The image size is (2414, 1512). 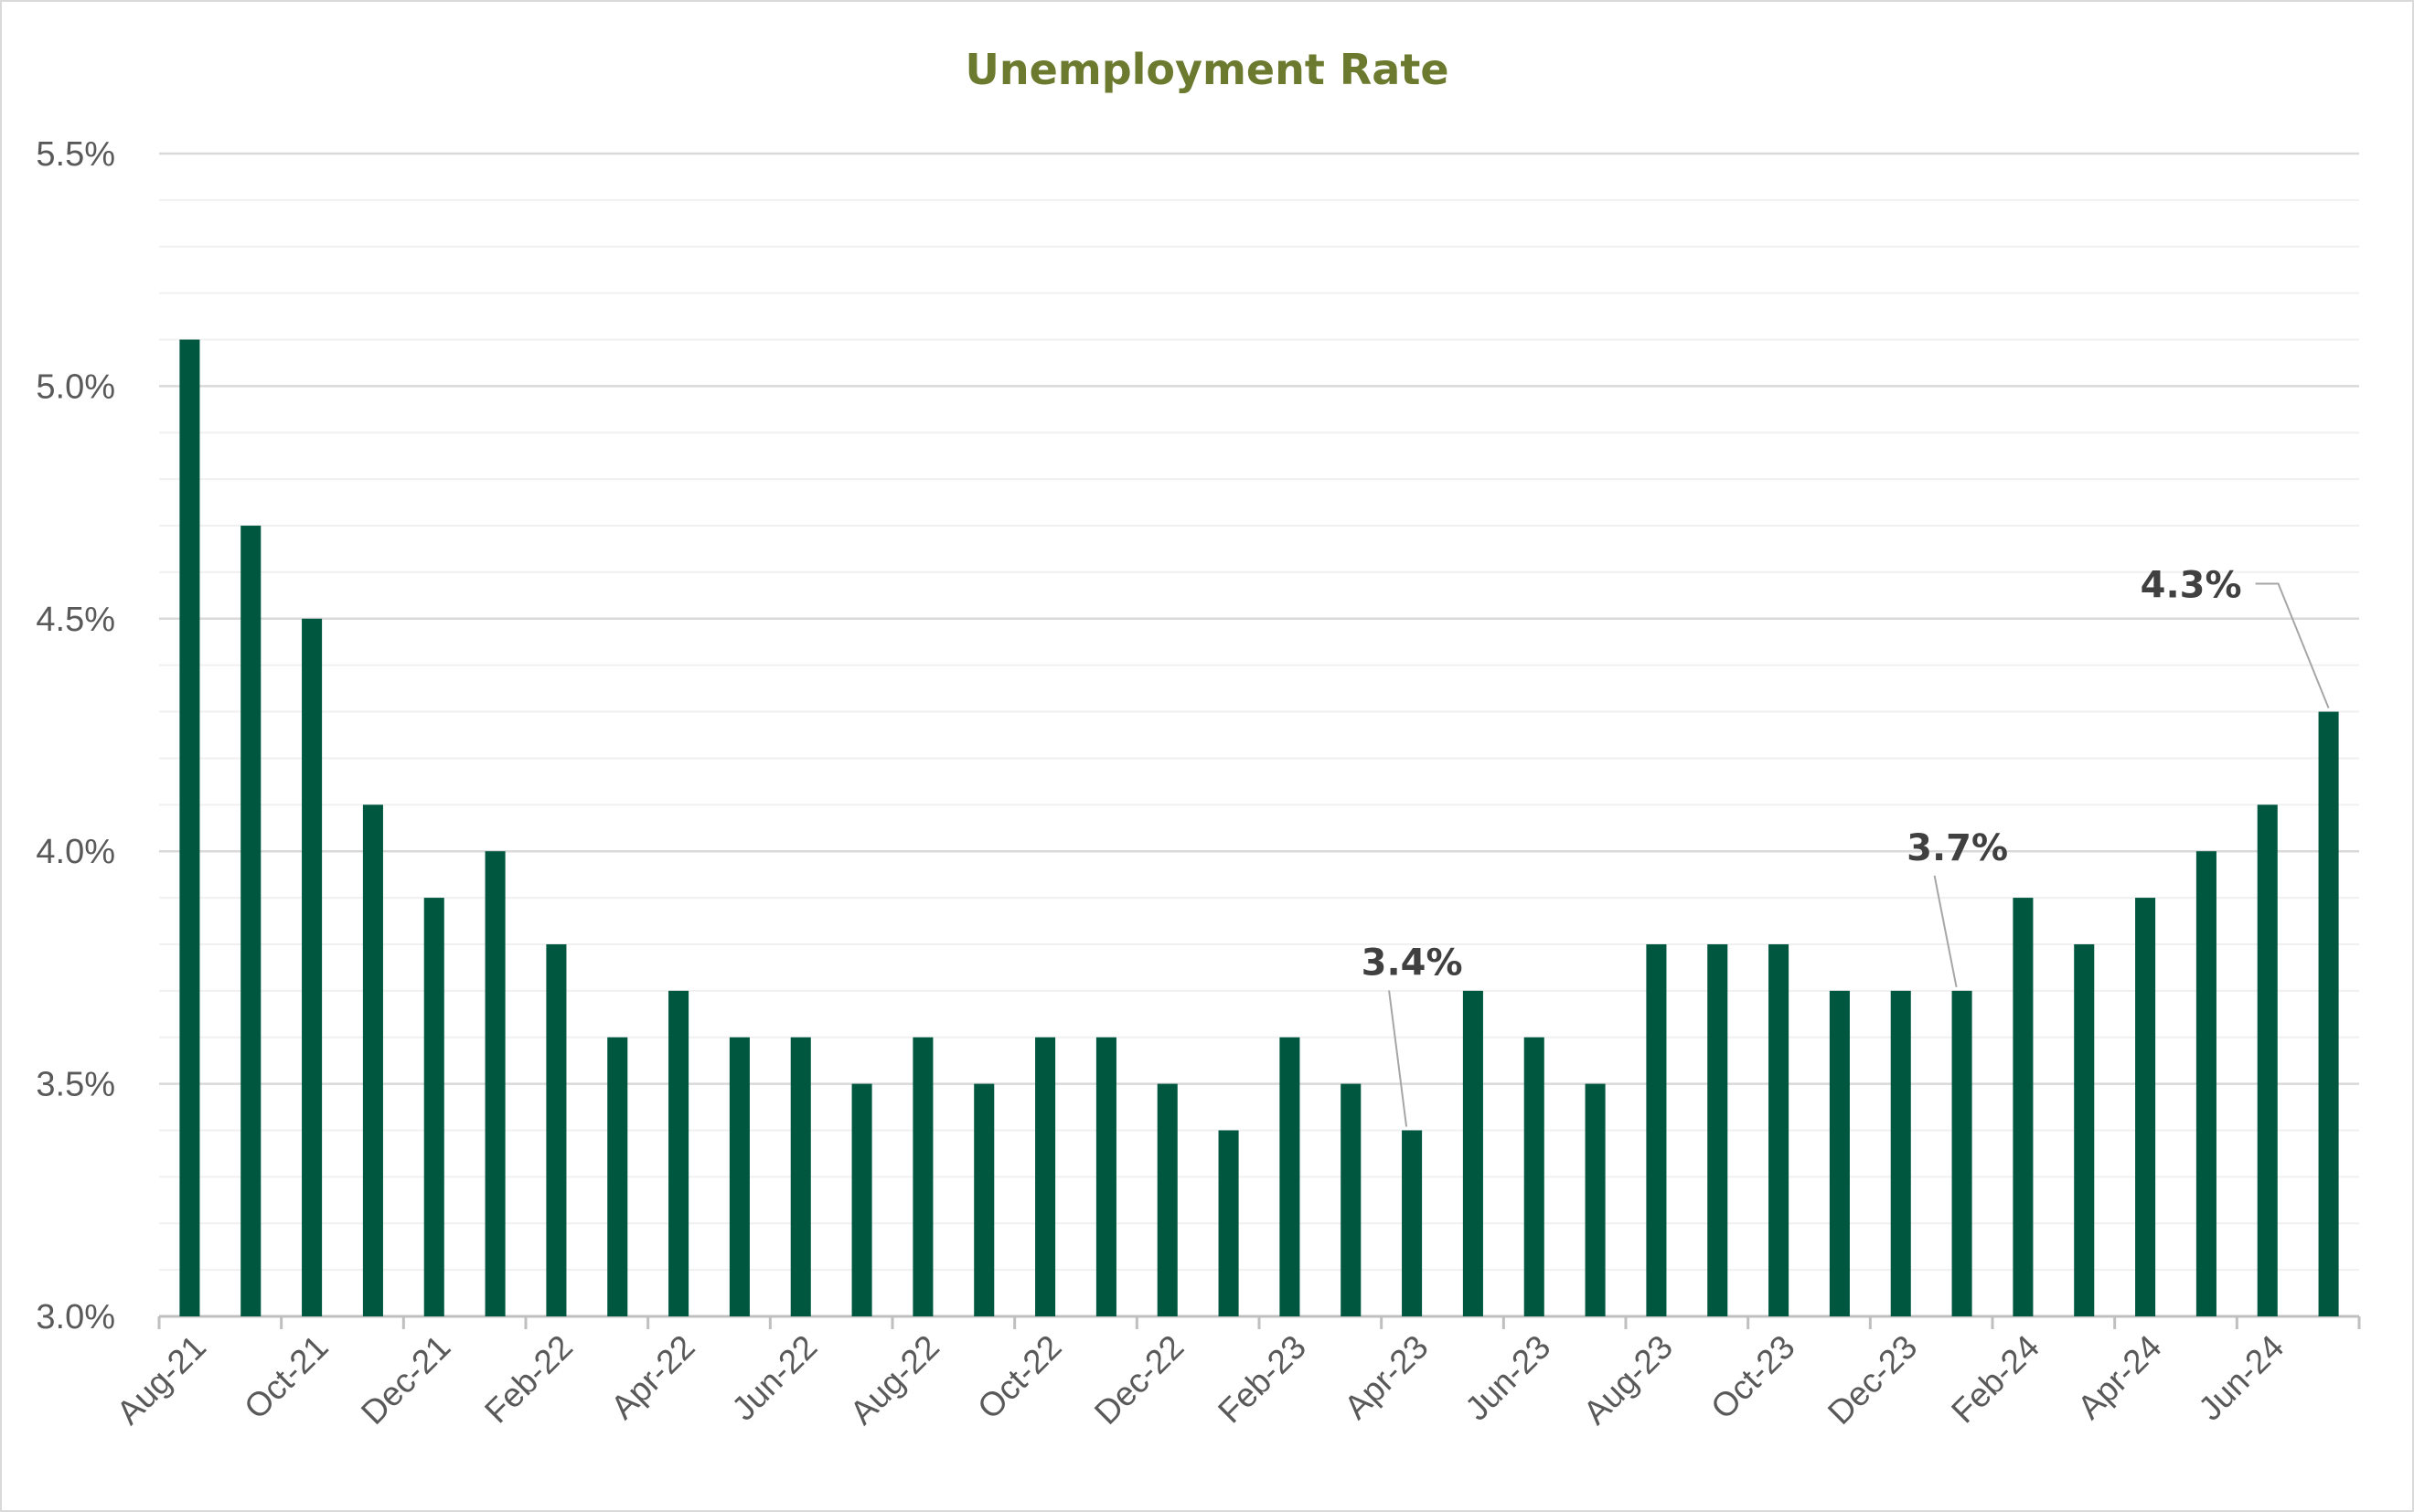 What do you see at coordinates (1262, 1379) in the screenshot?
I see `x-tick-label: Feb-23` at bounding box center [1262, 1379].